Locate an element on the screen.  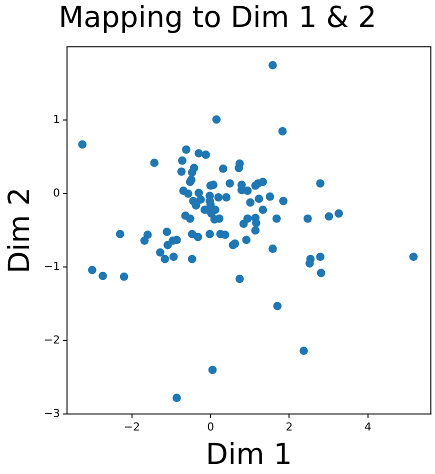
y-tick-label: −3 is located at coordinates (52, 413).